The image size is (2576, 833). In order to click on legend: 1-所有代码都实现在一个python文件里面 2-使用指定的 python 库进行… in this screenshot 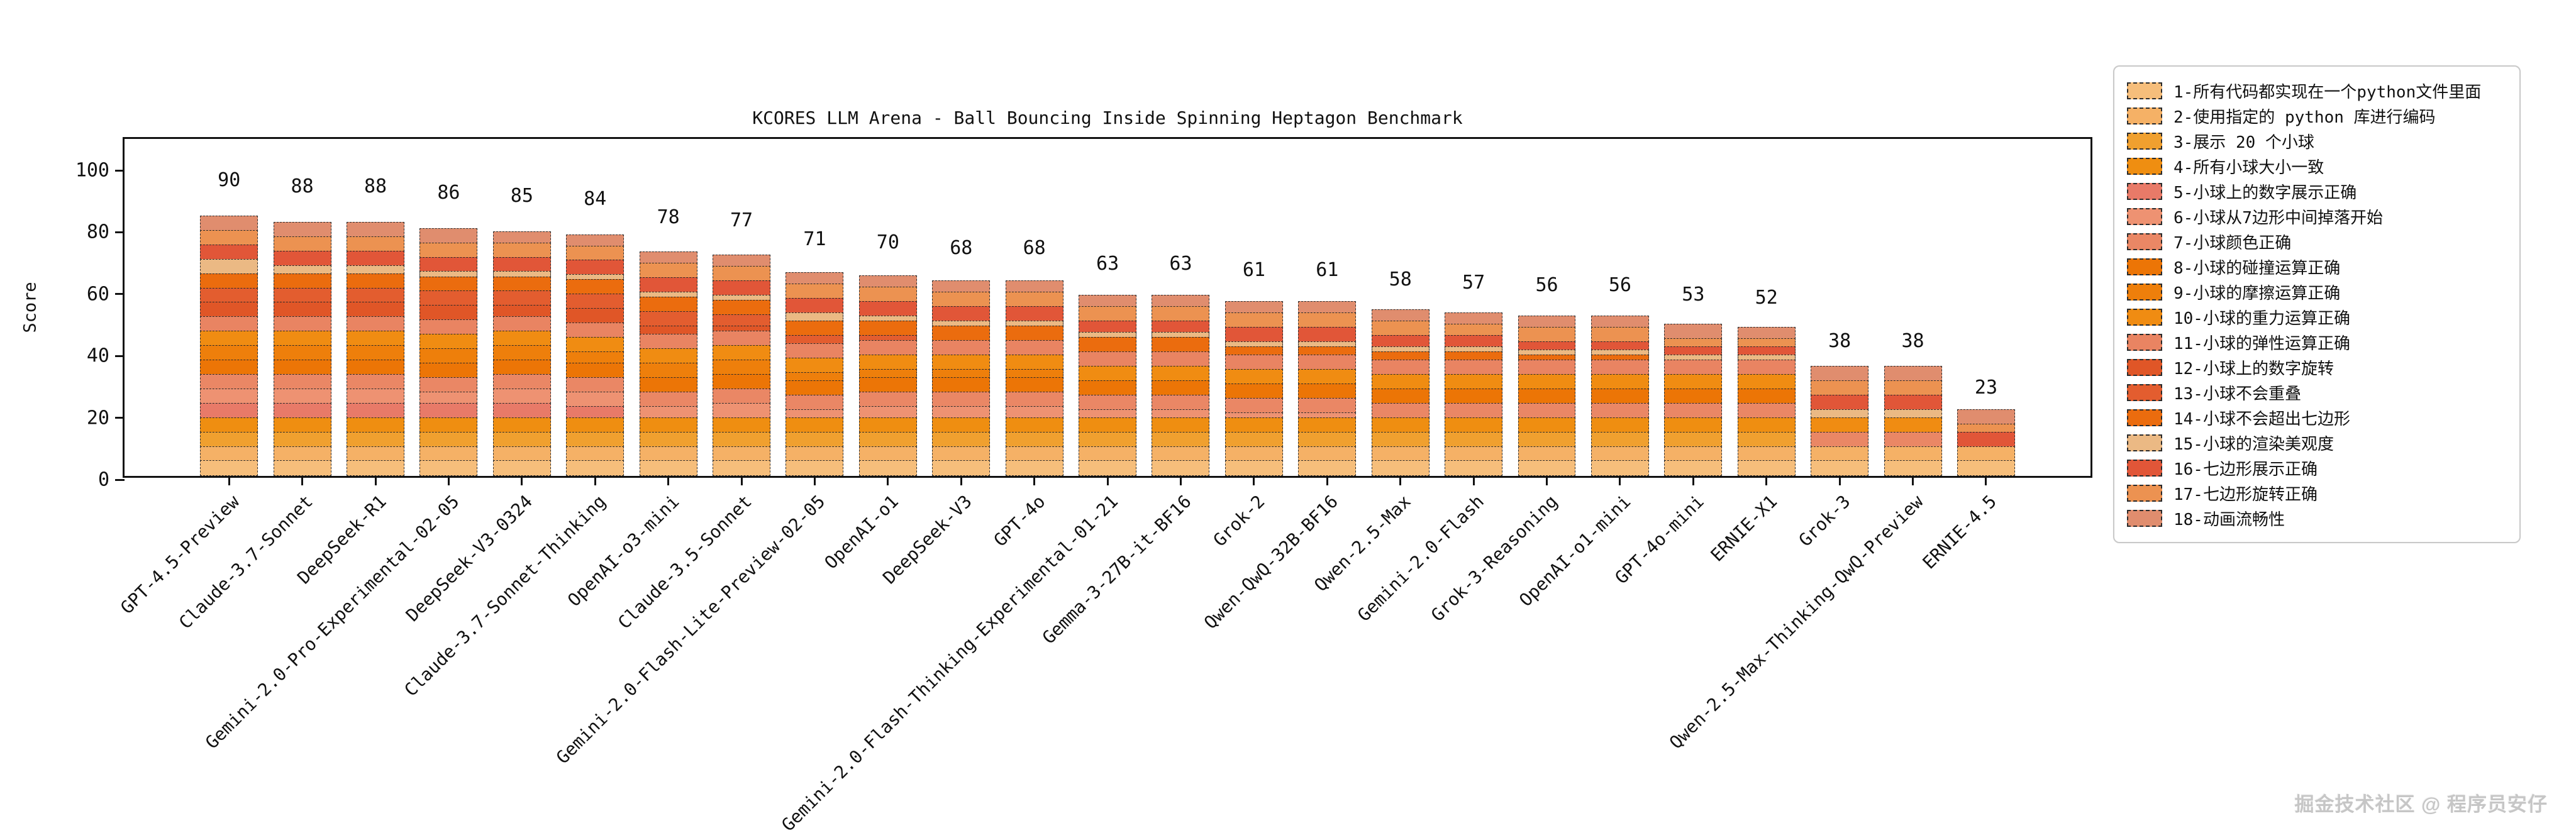, I will do `click(2317, 304)`.